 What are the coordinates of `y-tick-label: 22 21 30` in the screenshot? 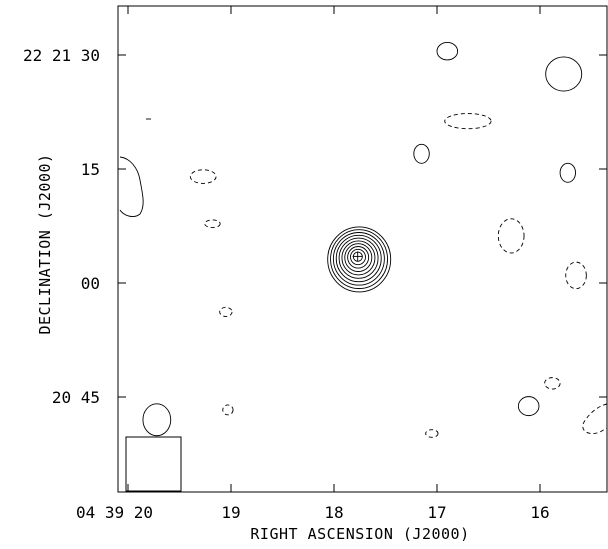 It's located at (61, 55).